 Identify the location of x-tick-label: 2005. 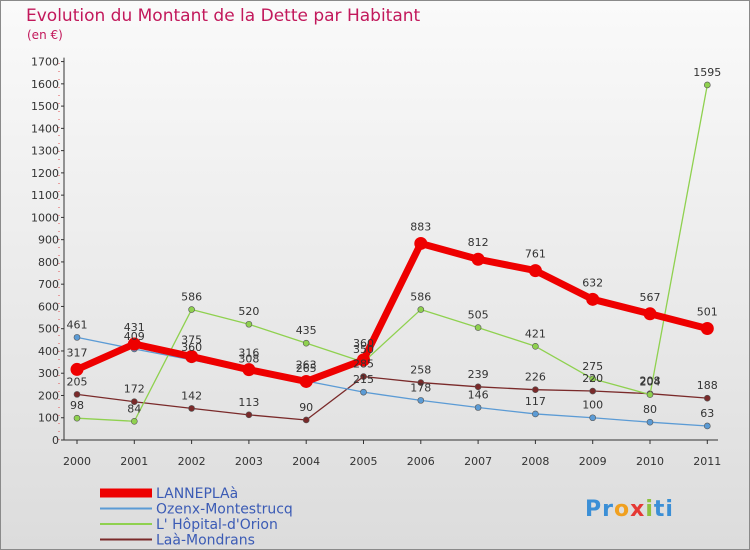
(364, 461).